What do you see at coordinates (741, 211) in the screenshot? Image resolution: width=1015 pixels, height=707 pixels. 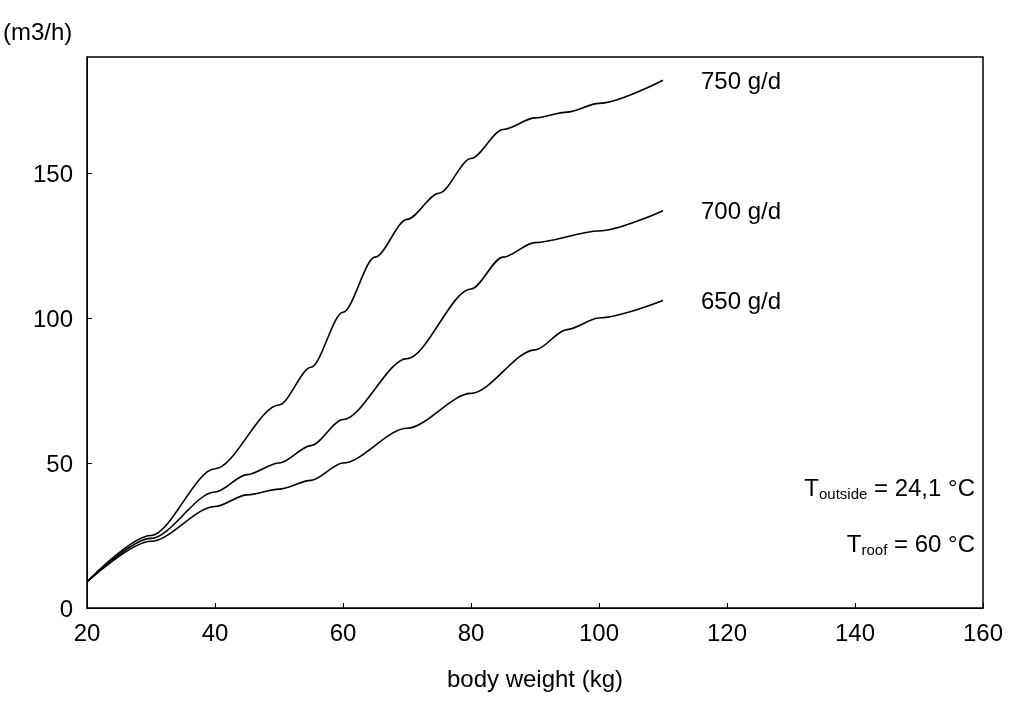 I see `series-label: 700 g/d` at bounding box center [741, 211].